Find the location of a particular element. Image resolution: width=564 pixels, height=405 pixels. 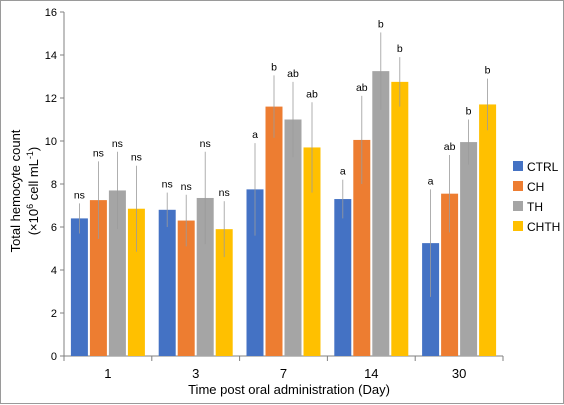

legend-swatch-ctrl is located at coordinates (518, 166).